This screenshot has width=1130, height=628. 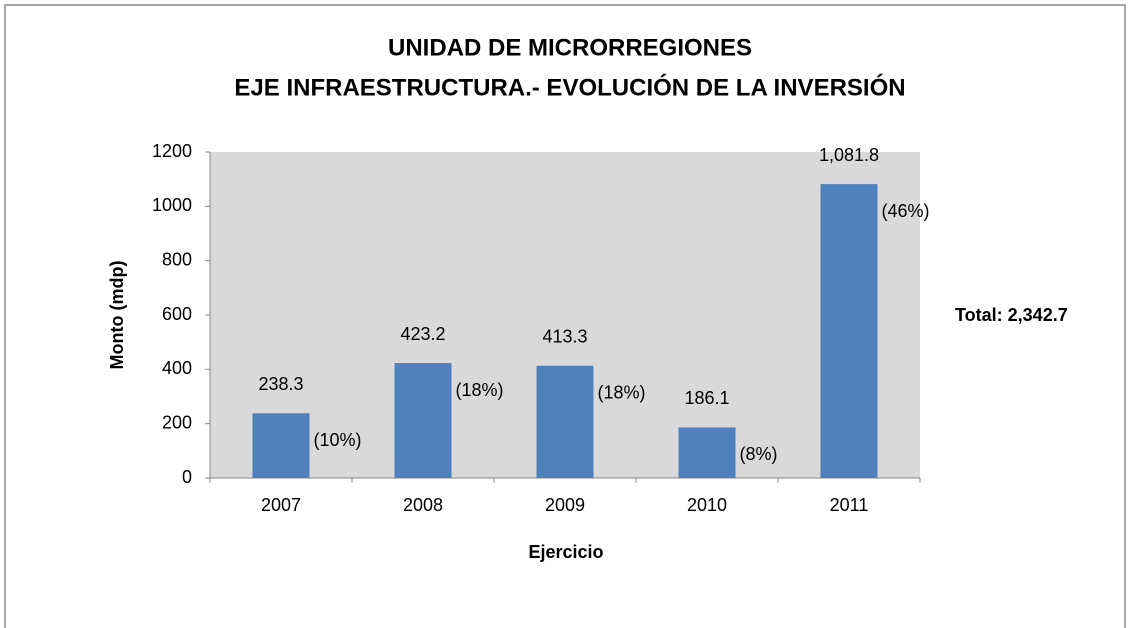 I want to click on y-axis-label: Monto (mdp), so click(x=117, y=315).